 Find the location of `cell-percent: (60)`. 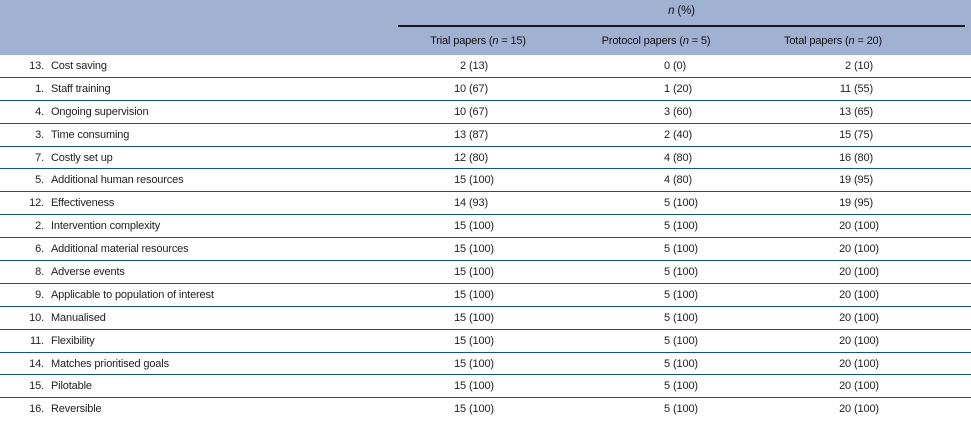

cell-percent: (60) is located at coordinates (682, 111).